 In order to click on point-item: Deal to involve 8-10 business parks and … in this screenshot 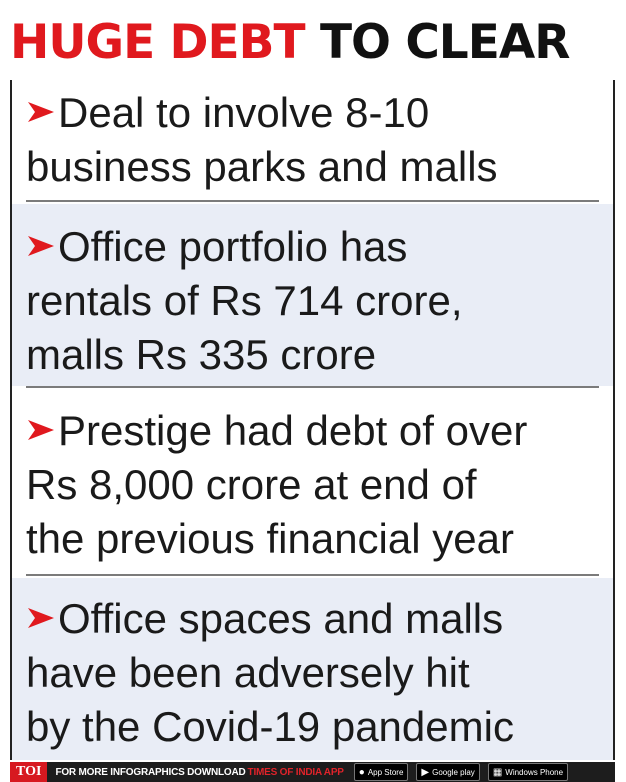, I will do `click(312, 140)`.